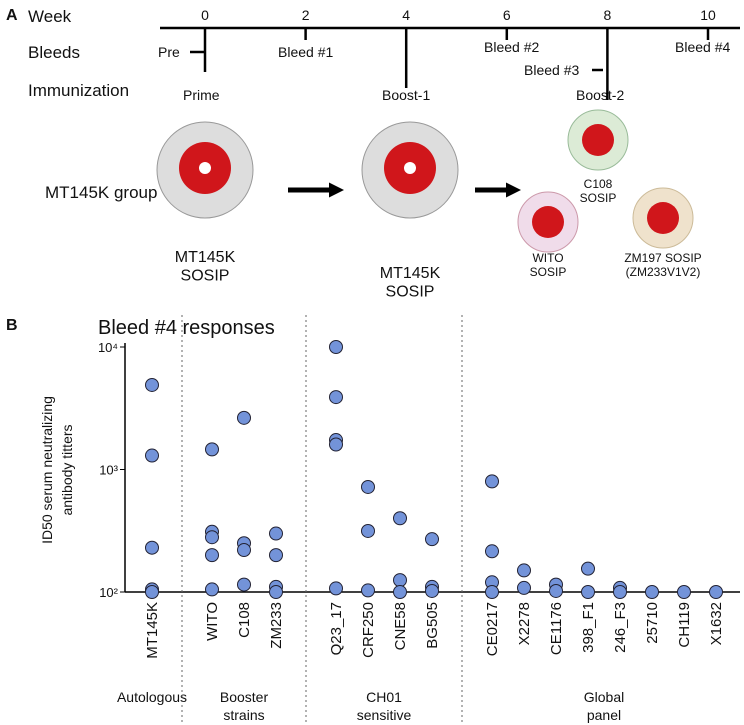 This screenshot has width=744, height=725. What do you see at coordinates (604, 697) in the screenshot?
I see `group-label: Global` at bounding box center [604, 697].